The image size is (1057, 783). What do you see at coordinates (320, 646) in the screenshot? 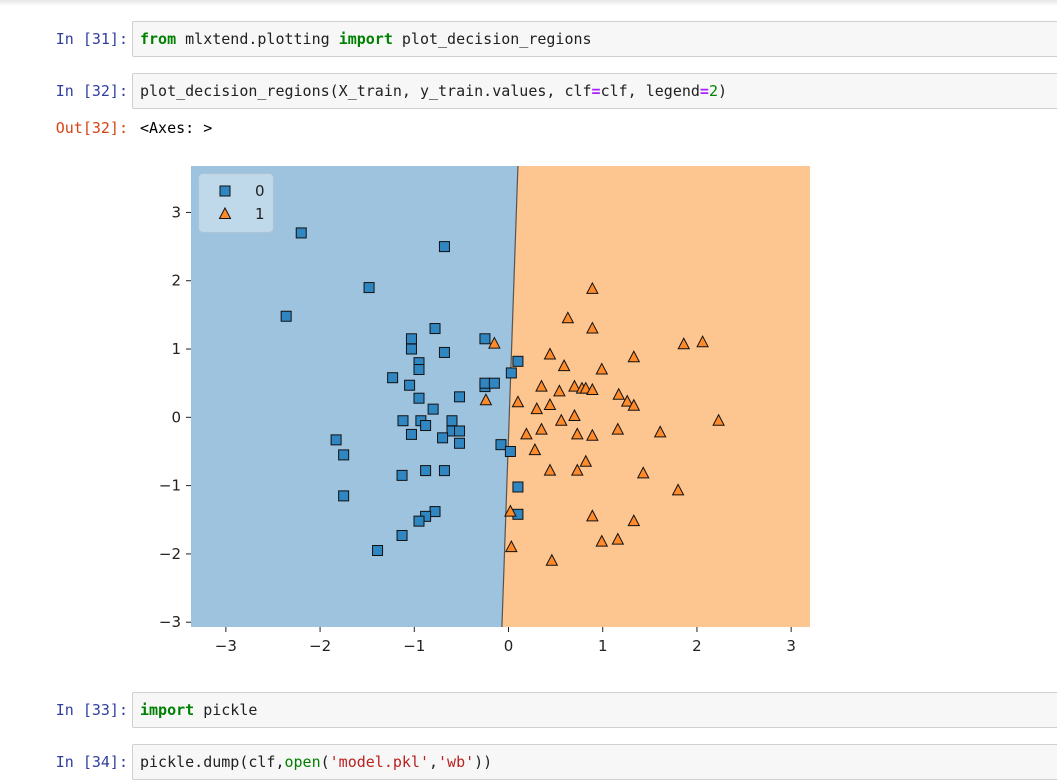
I see `x-tick-label: −2` at bounding box center [320, 646].